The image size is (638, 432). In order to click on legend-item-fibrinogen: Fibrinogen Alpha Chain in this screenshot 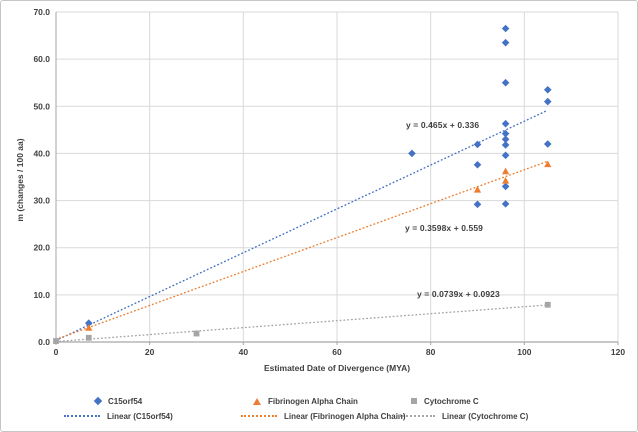, I will do `click(305, 401)`.